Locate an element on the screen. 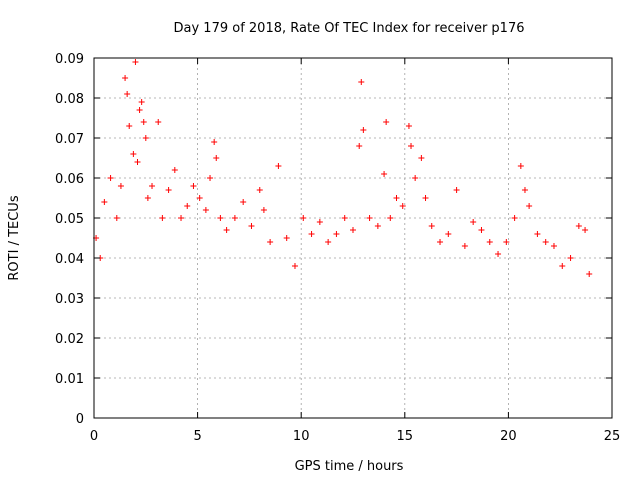 This screenshot has width=640, height=480. y-tick-label: 0.09 is located at coordinates (69, 59).